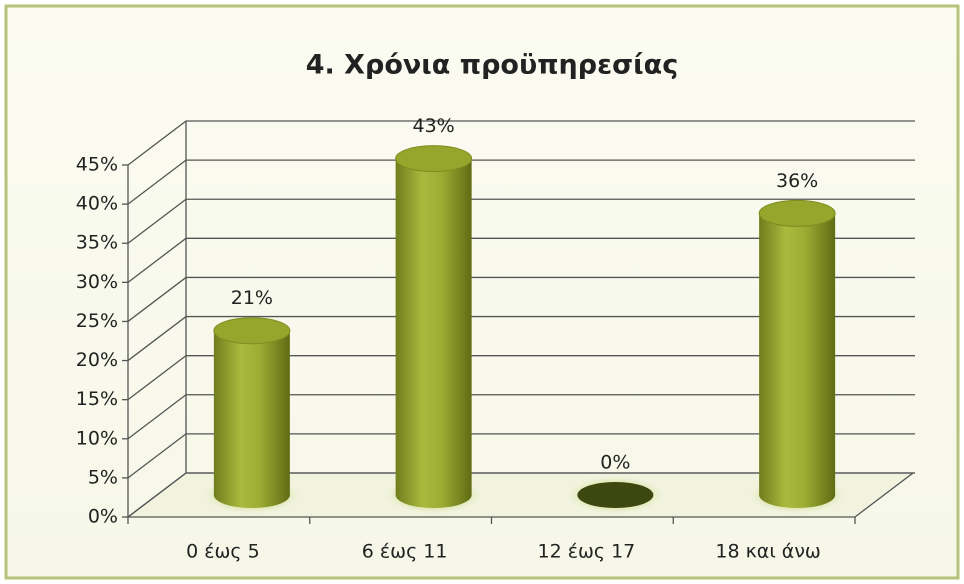 Image resolution: width=964 pixels, height=584 pixels. I want to click on y-tick-label: 0%, so click(103, 517).